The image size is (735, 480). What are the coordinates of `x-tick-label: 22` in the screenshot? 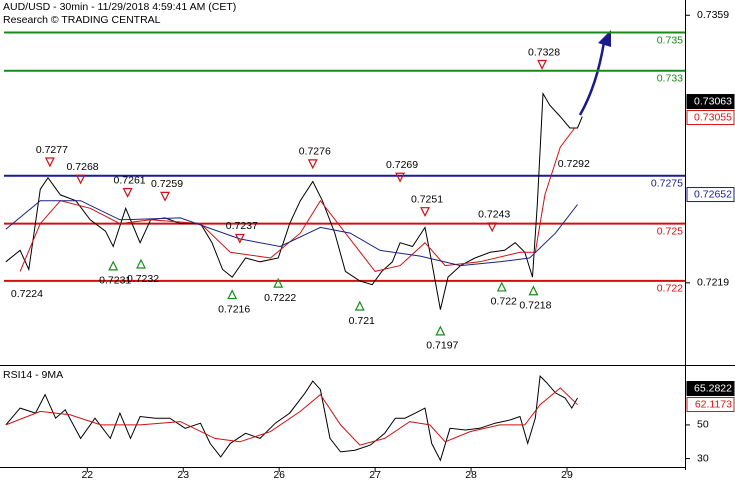 It's located at (87, 474).